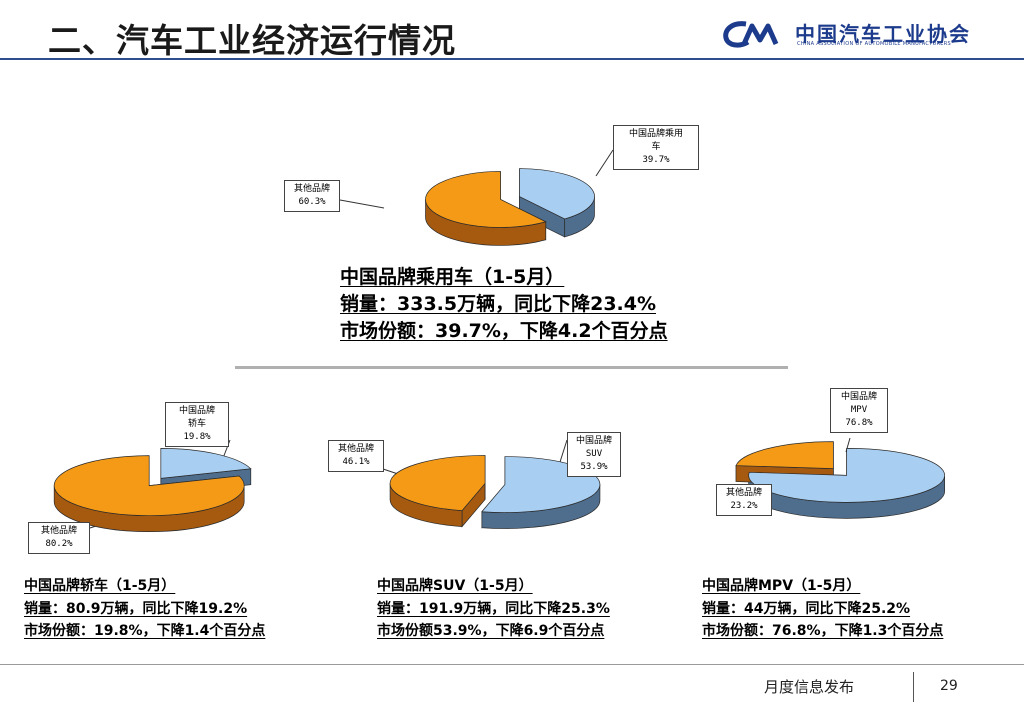 Image resolution: width=1024 pixels, height=709 pixels. What do you see at coordinates (493, 609) in the screenshot?
I see `suv-sales: 销量：191.9万辆，同比下降25.3%` at bounding box center [493, 609].